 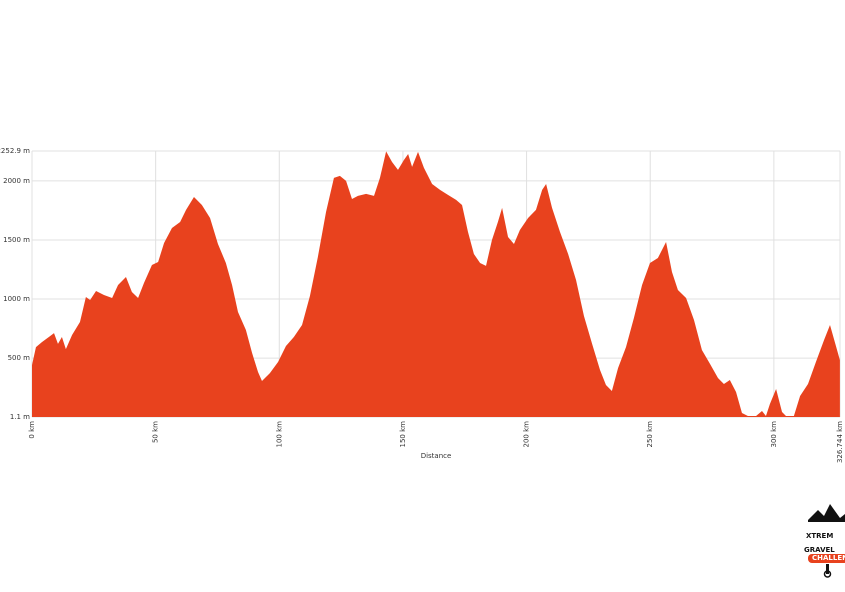 What do you see at coordinates (403, 434) in the screenshot?
I see `x-tick-label: 150 km` at bounding box center [403, 434].